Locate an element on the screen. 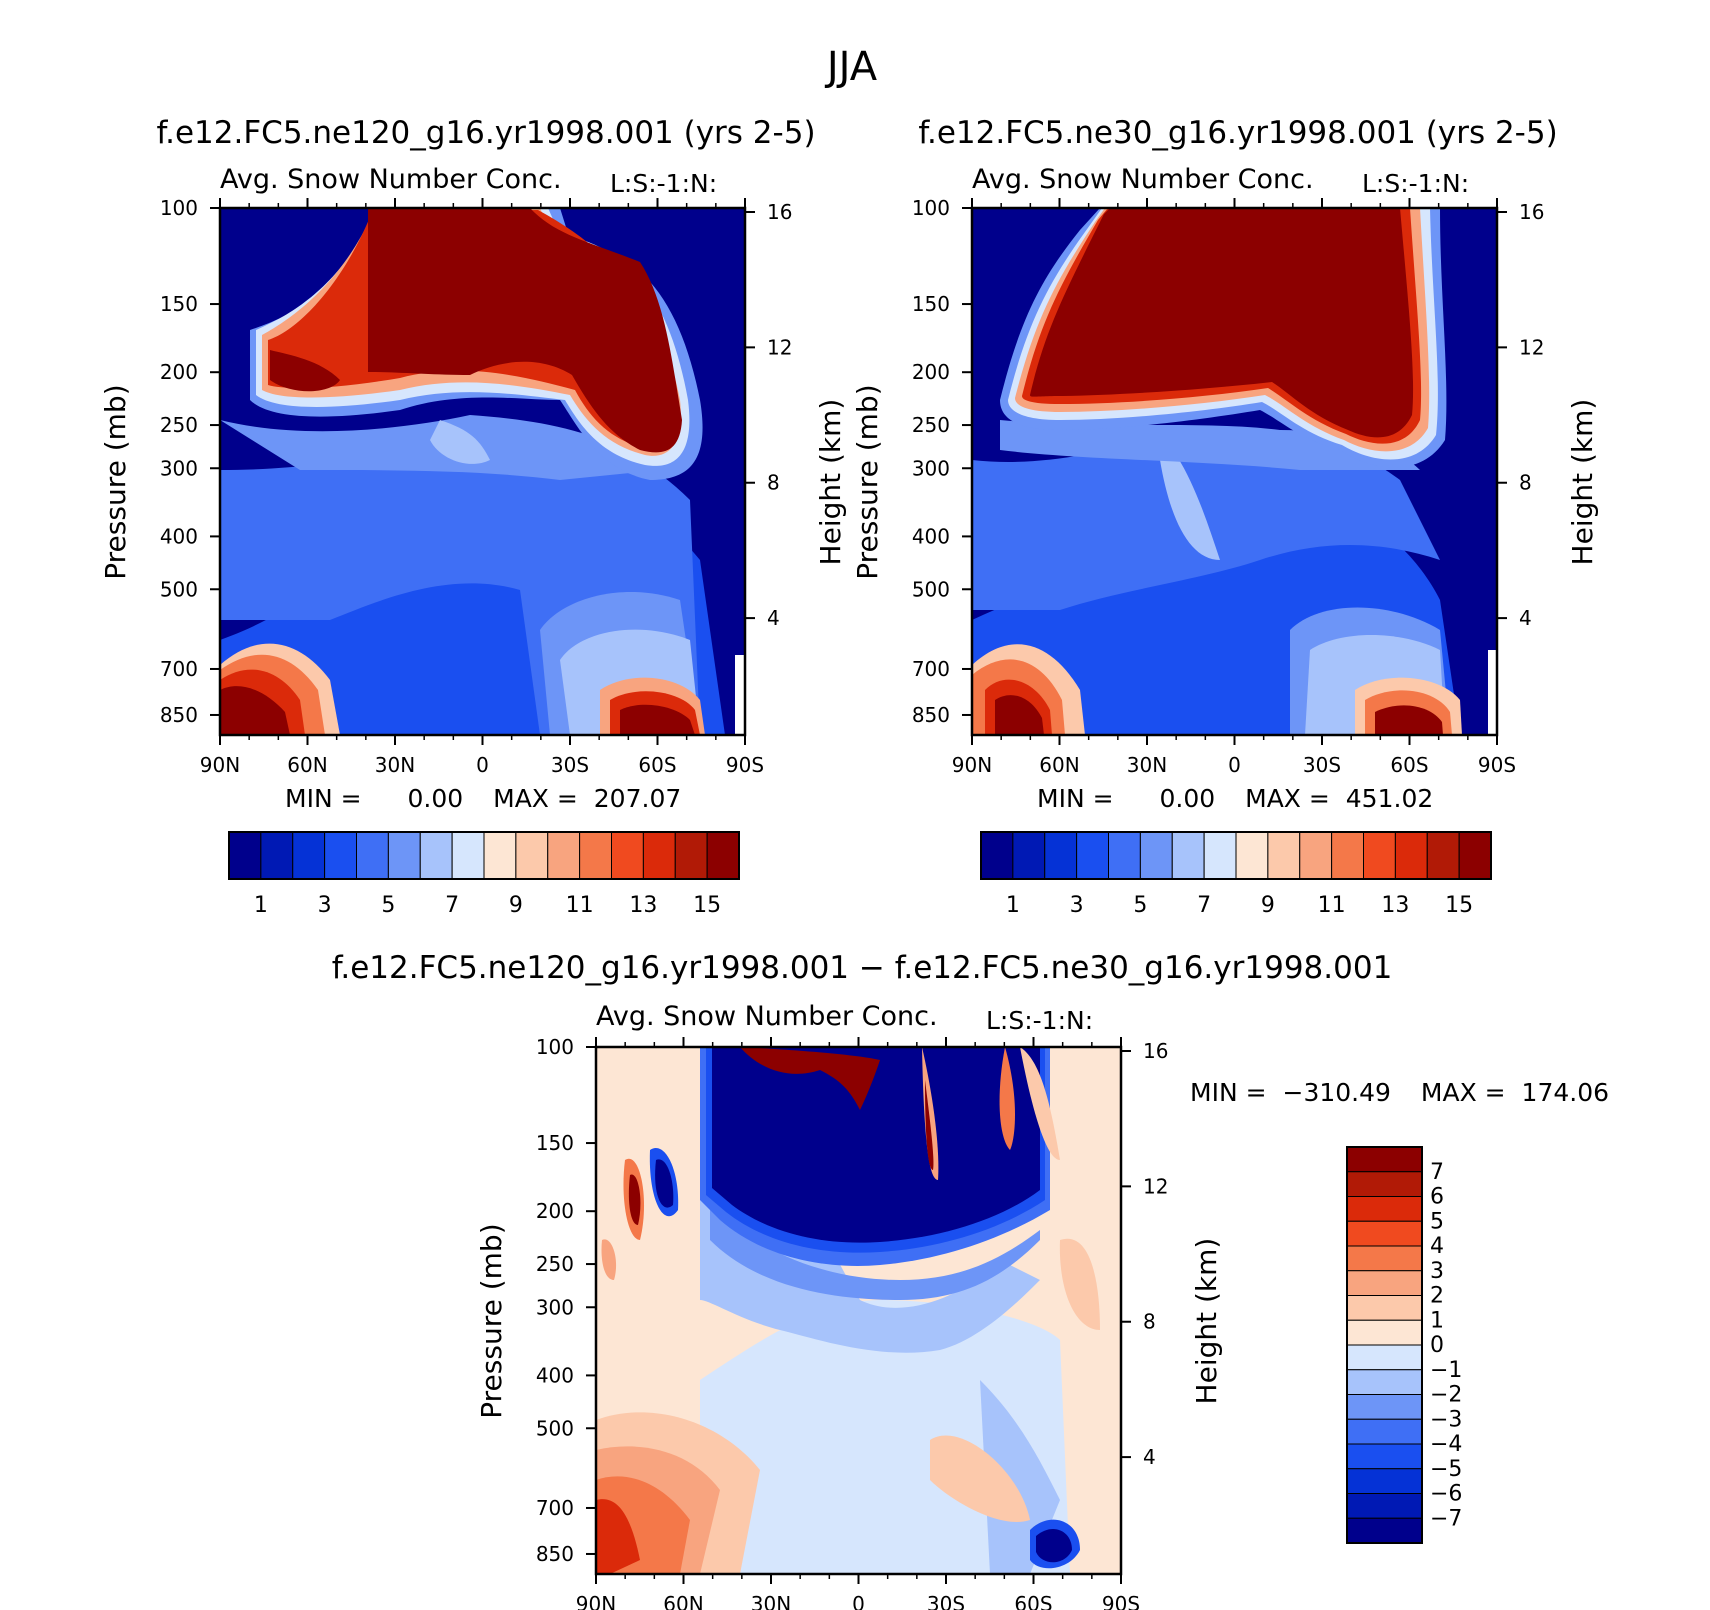 This screenshot has height=1610, width=1710. colorbar-ne30: 1 3 5 7 9 11 13 15 is located at coordinates (1236, 874).